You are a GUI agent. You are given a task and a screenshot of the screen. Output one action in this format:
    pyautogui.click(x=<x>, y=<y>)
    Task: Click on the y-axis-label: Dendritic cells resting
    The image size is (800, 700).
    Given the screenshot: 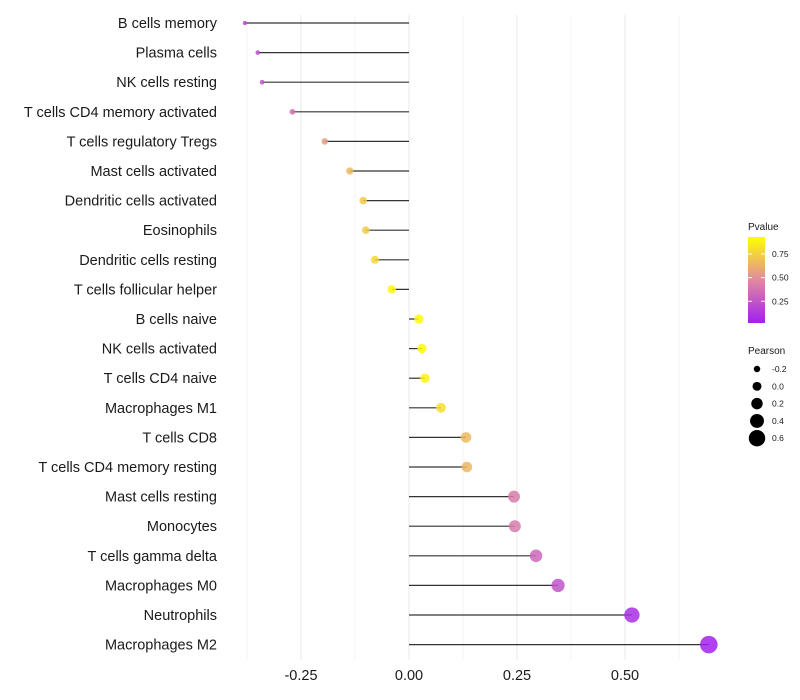 What is the action you would take?
    pyautogui.click(x=148, y=261)
    